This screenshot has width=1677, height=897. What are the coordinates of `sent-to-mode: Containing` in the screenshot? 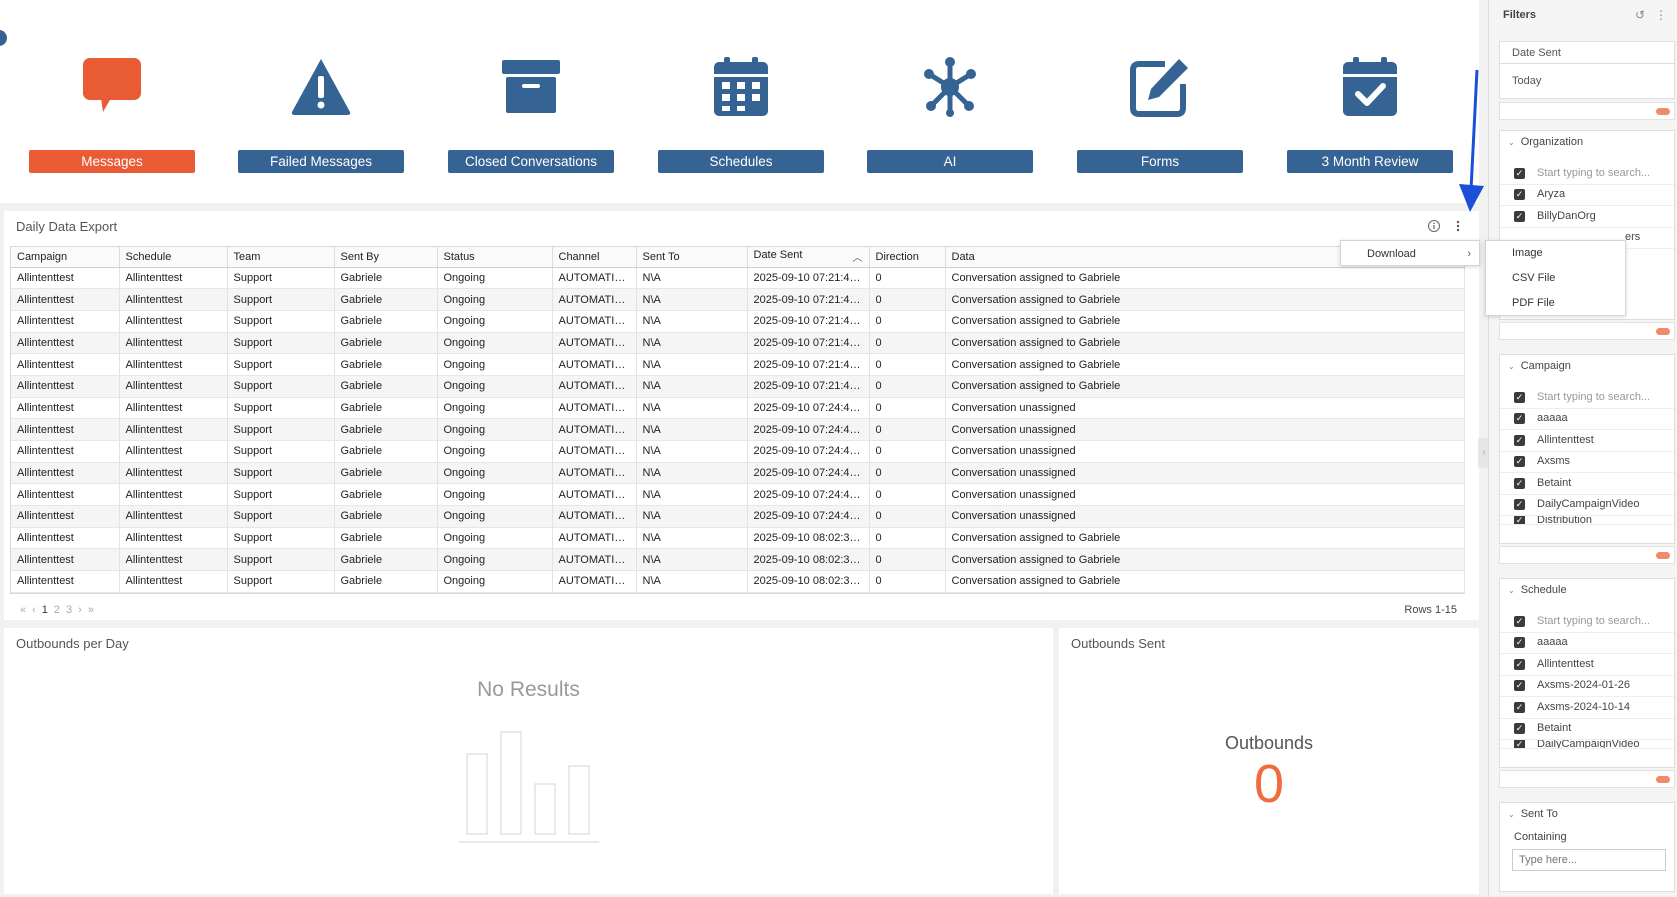 It's located at (1540, 837).